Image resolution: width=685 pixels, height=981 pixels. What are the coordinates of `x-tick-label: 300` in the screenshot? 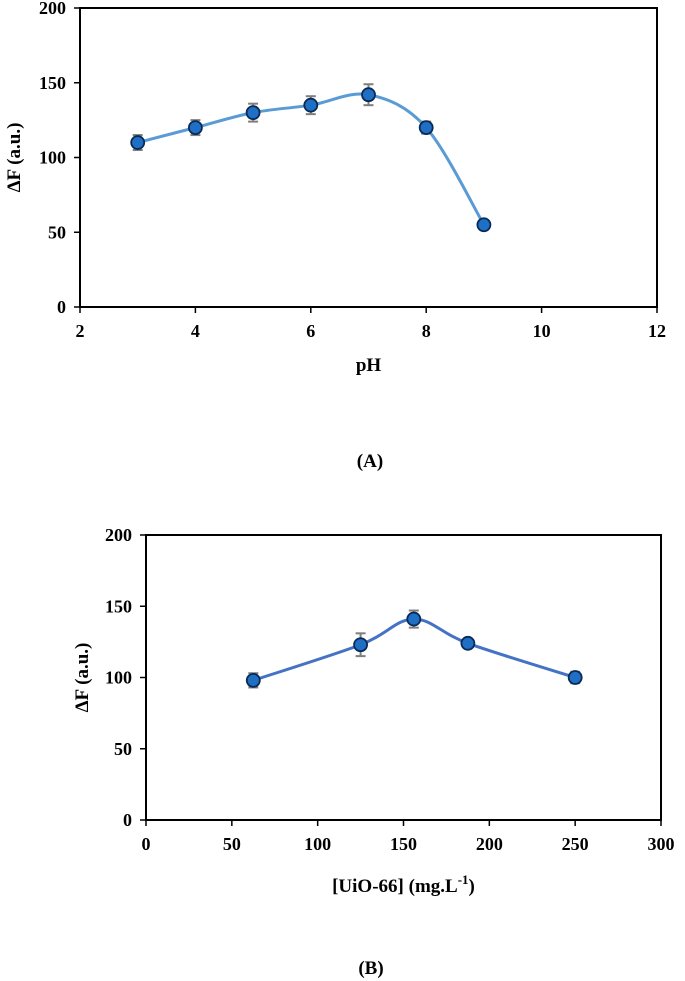 It's located at (661, 844).